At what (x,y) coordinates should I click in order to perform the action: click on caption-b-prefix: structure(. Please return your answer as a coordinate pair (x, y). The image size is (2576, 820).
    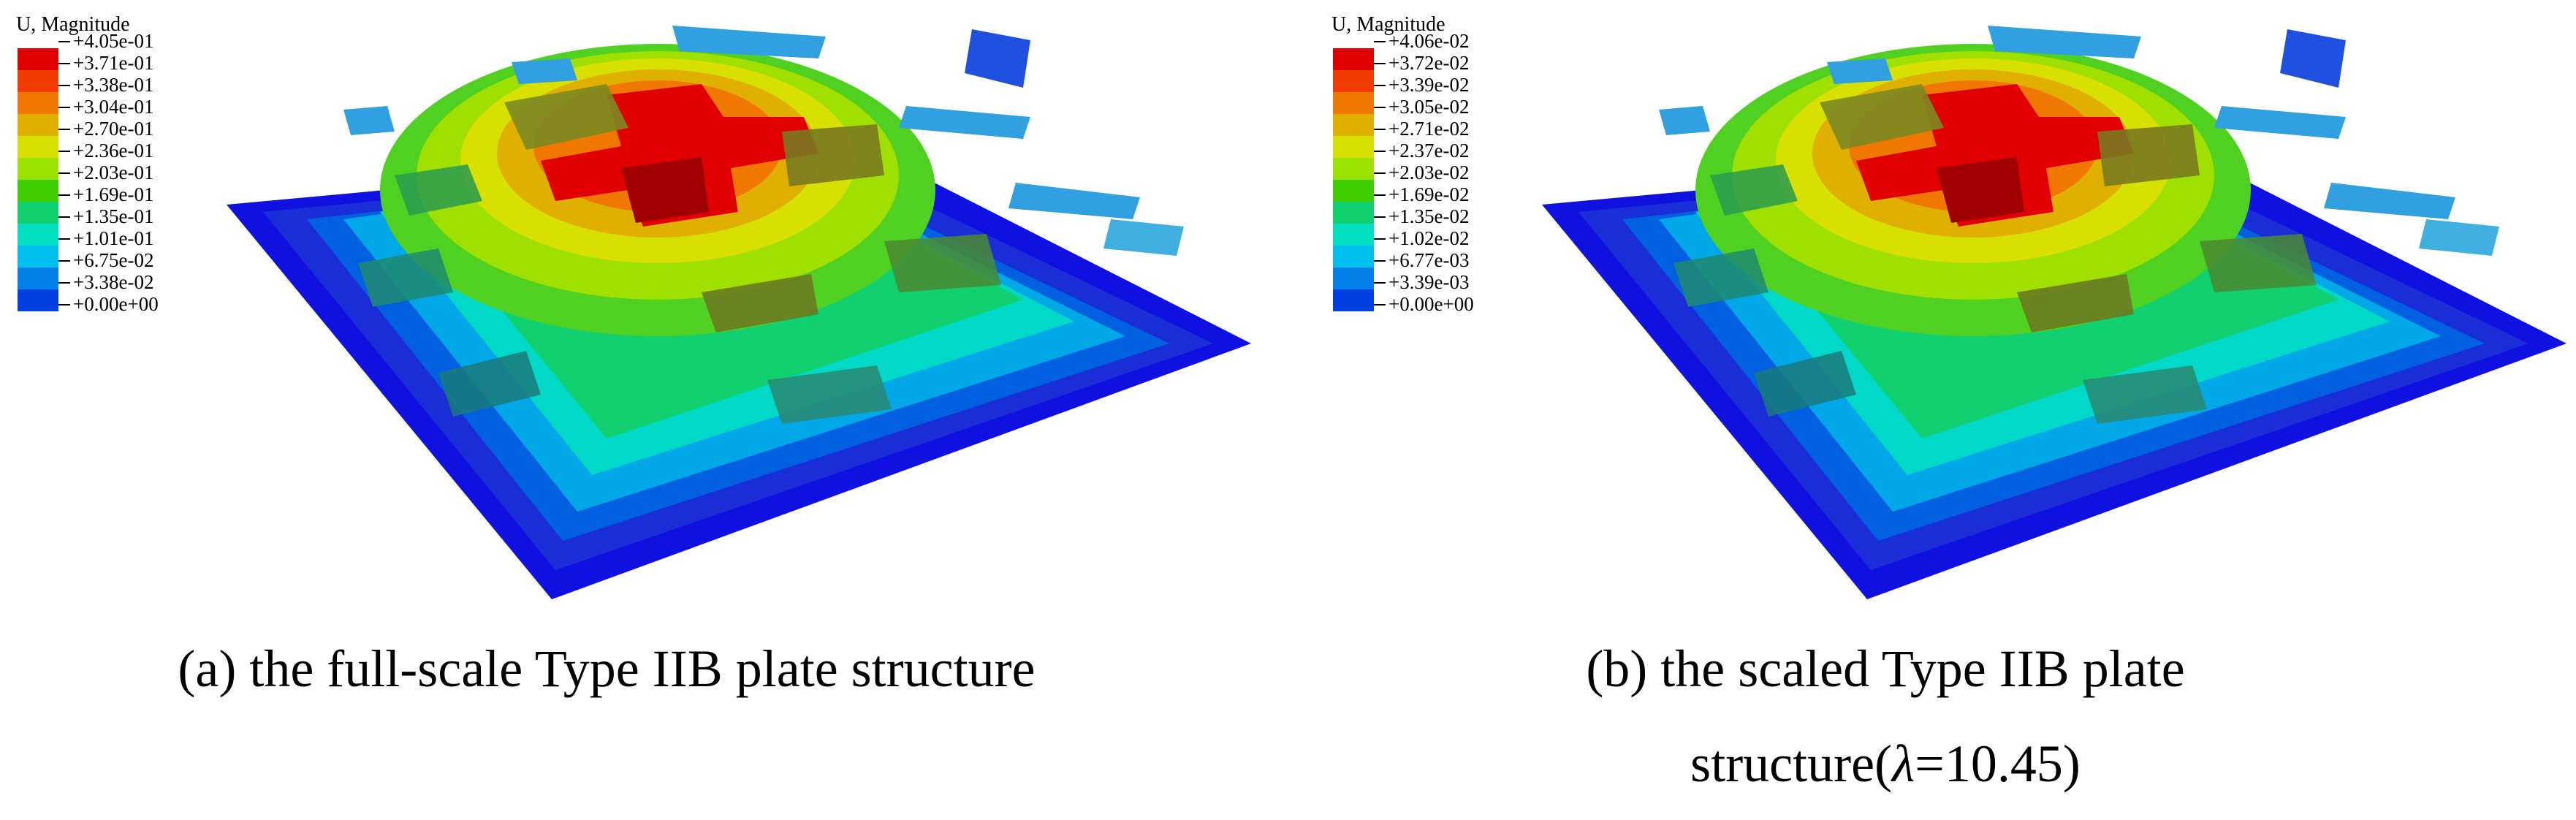
    Looking at the image, I should click on (1791, 763).